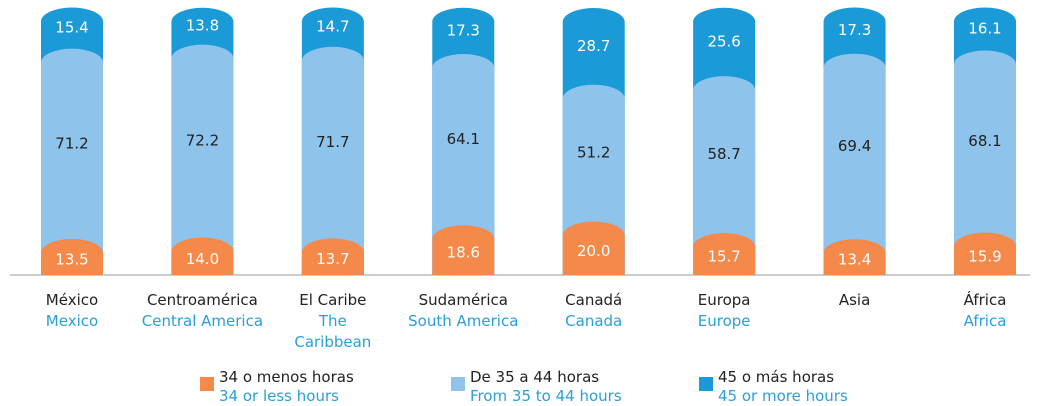 This screenshot has height=406, width=1040. Describe the element at coordinates (71, 143) in the screenshot. I see `value-label: 71.2` at that location.